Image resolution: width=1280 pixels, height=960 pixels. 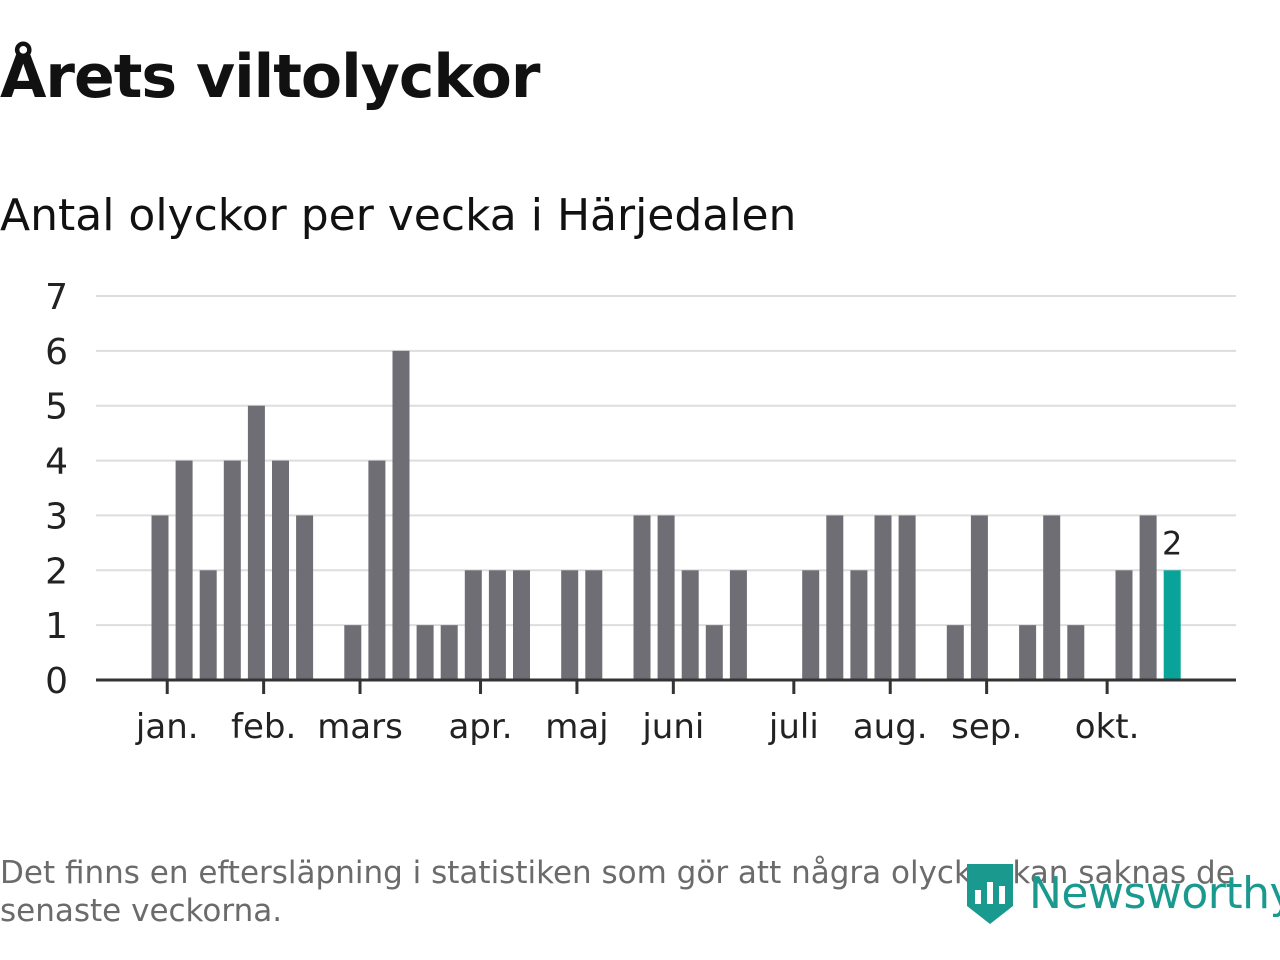 I want to click on y-tick-label: 5, so click(x=56, y=407).